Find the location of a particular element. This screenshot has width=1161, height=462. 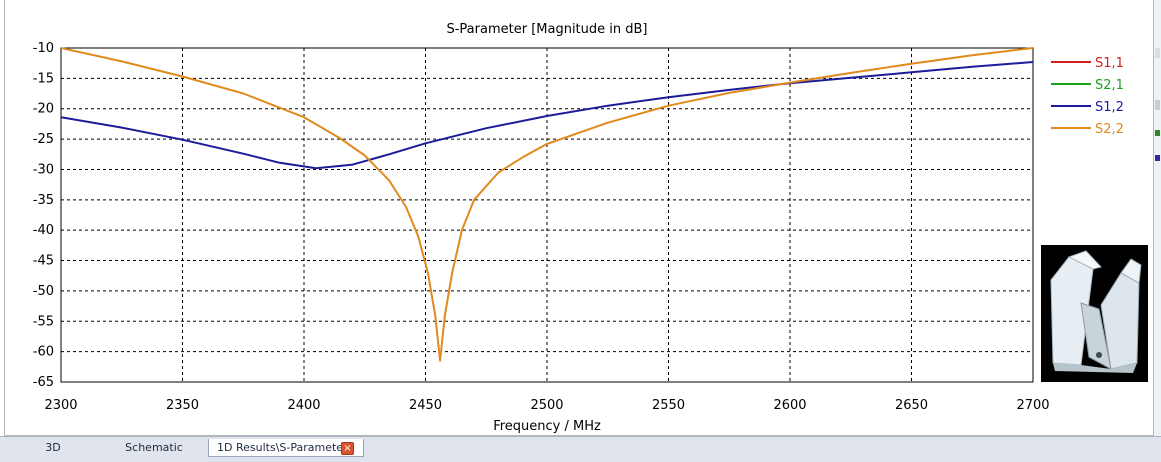

document-tab-bar: 3D Schematic 1D Results\S-Parameters × is located at coordinates (580, 449).